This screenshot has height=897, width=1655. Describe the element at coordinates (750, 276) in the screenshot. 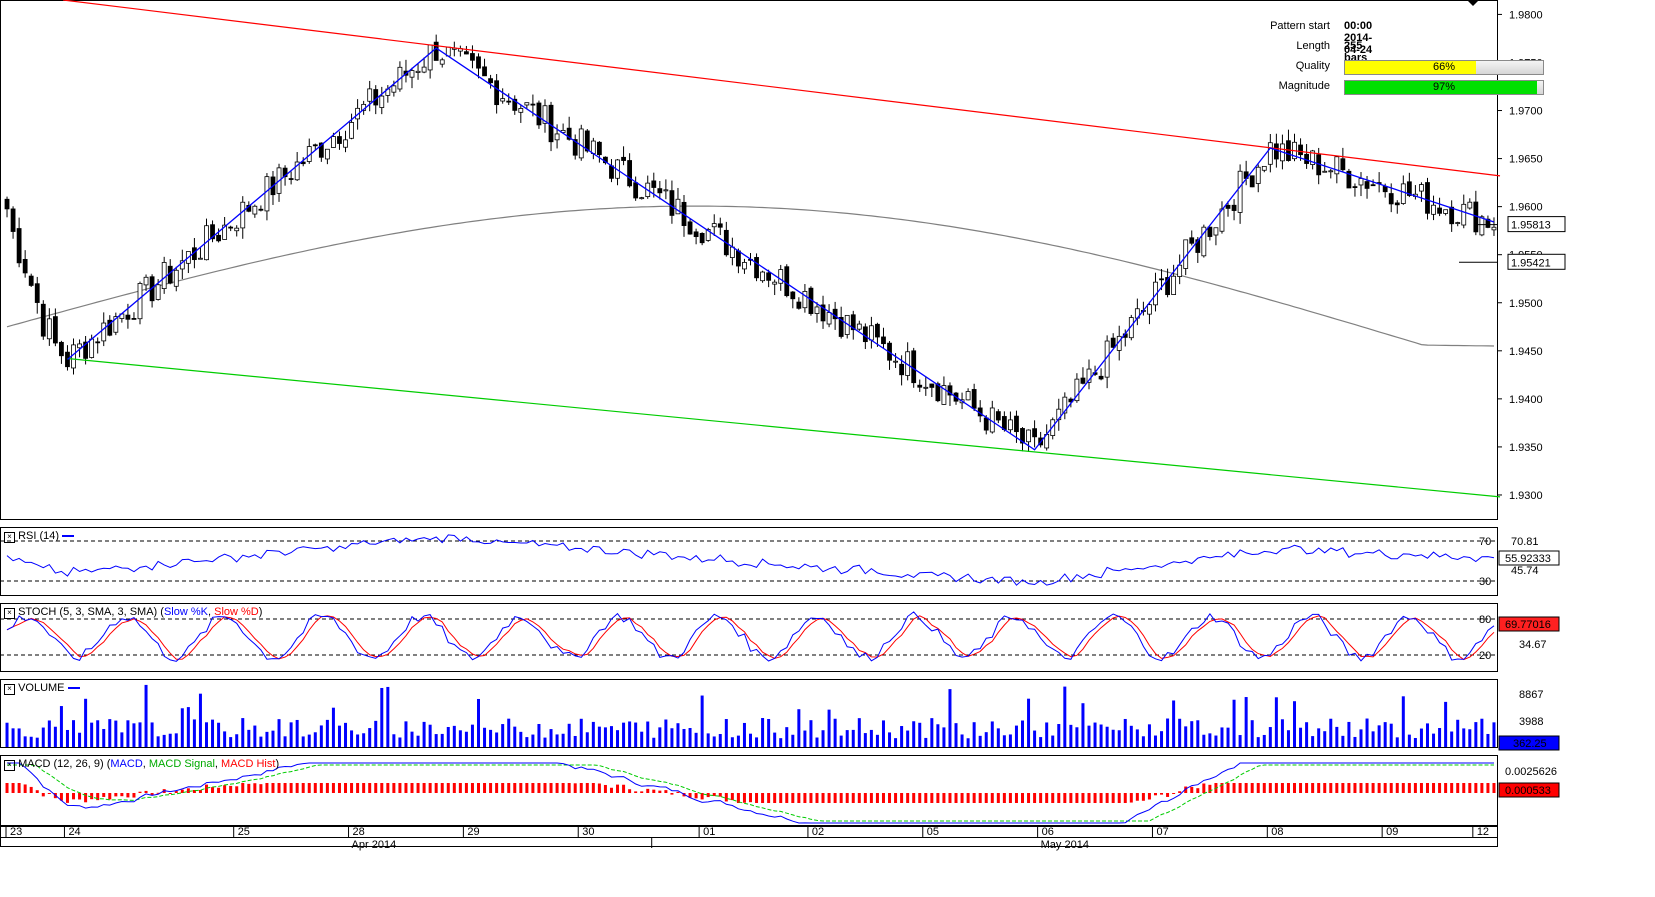

I see `sma-line` at that location.